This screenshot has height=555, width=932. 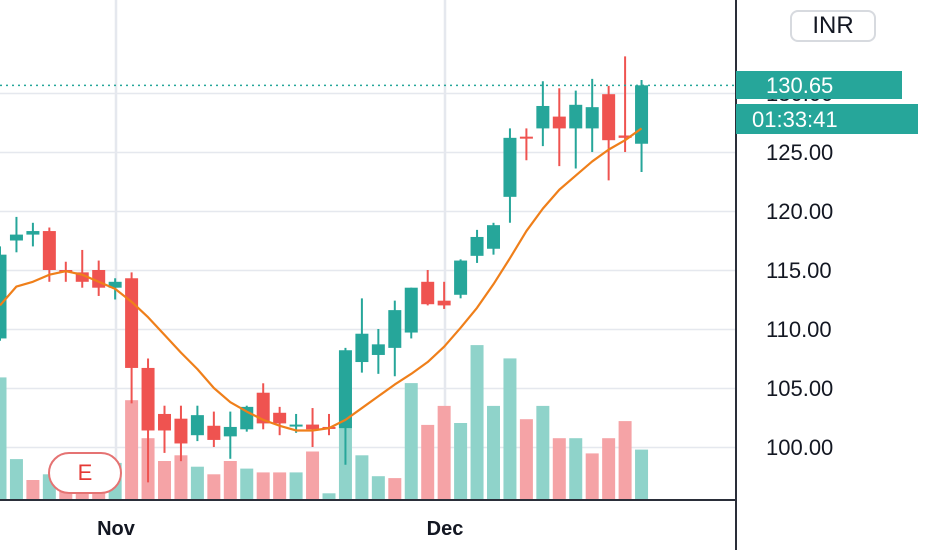 I want to click on x-tick-label: Nov, so click(x=116, y=529).